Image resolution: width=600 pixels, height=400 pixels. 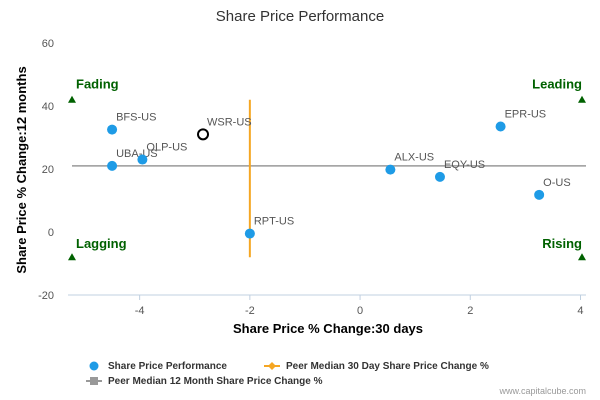 I want to click on quadrant-marker-bottom-left, so click(x=72, y=257).